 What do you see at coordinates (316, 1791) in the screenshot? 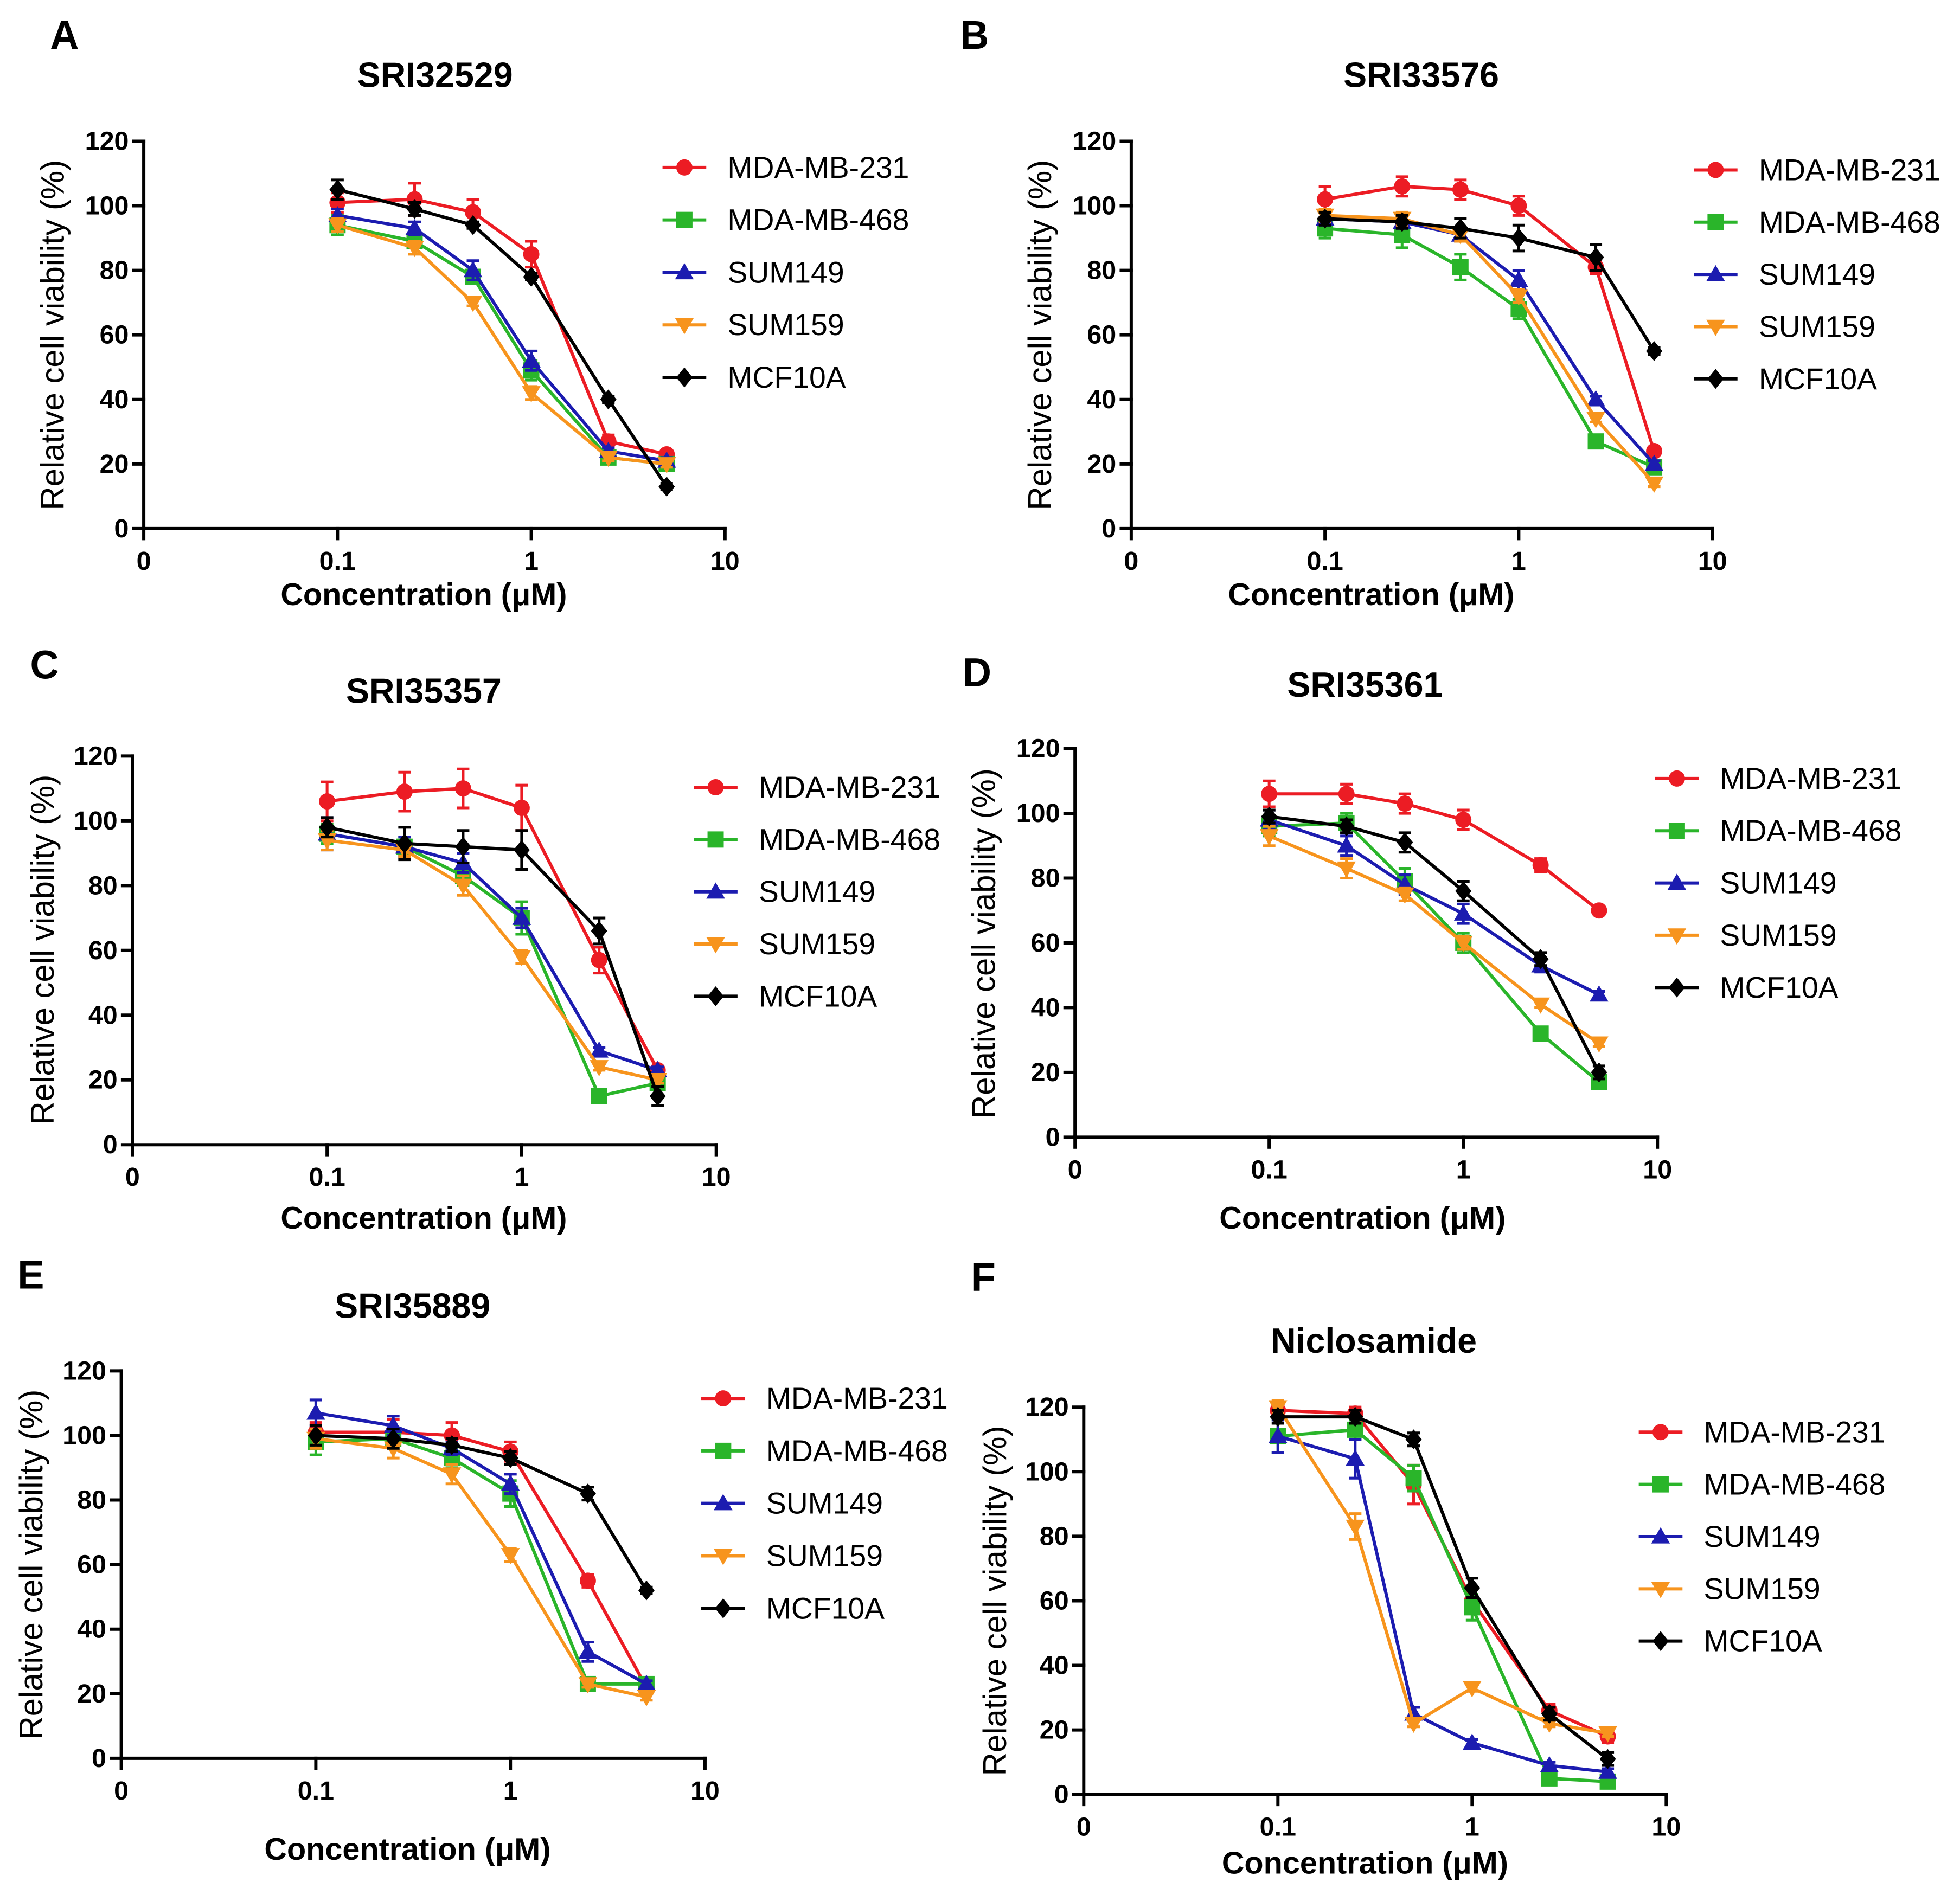
I see `x-tick-label: 0.1` at bounding box center [316, 1791].